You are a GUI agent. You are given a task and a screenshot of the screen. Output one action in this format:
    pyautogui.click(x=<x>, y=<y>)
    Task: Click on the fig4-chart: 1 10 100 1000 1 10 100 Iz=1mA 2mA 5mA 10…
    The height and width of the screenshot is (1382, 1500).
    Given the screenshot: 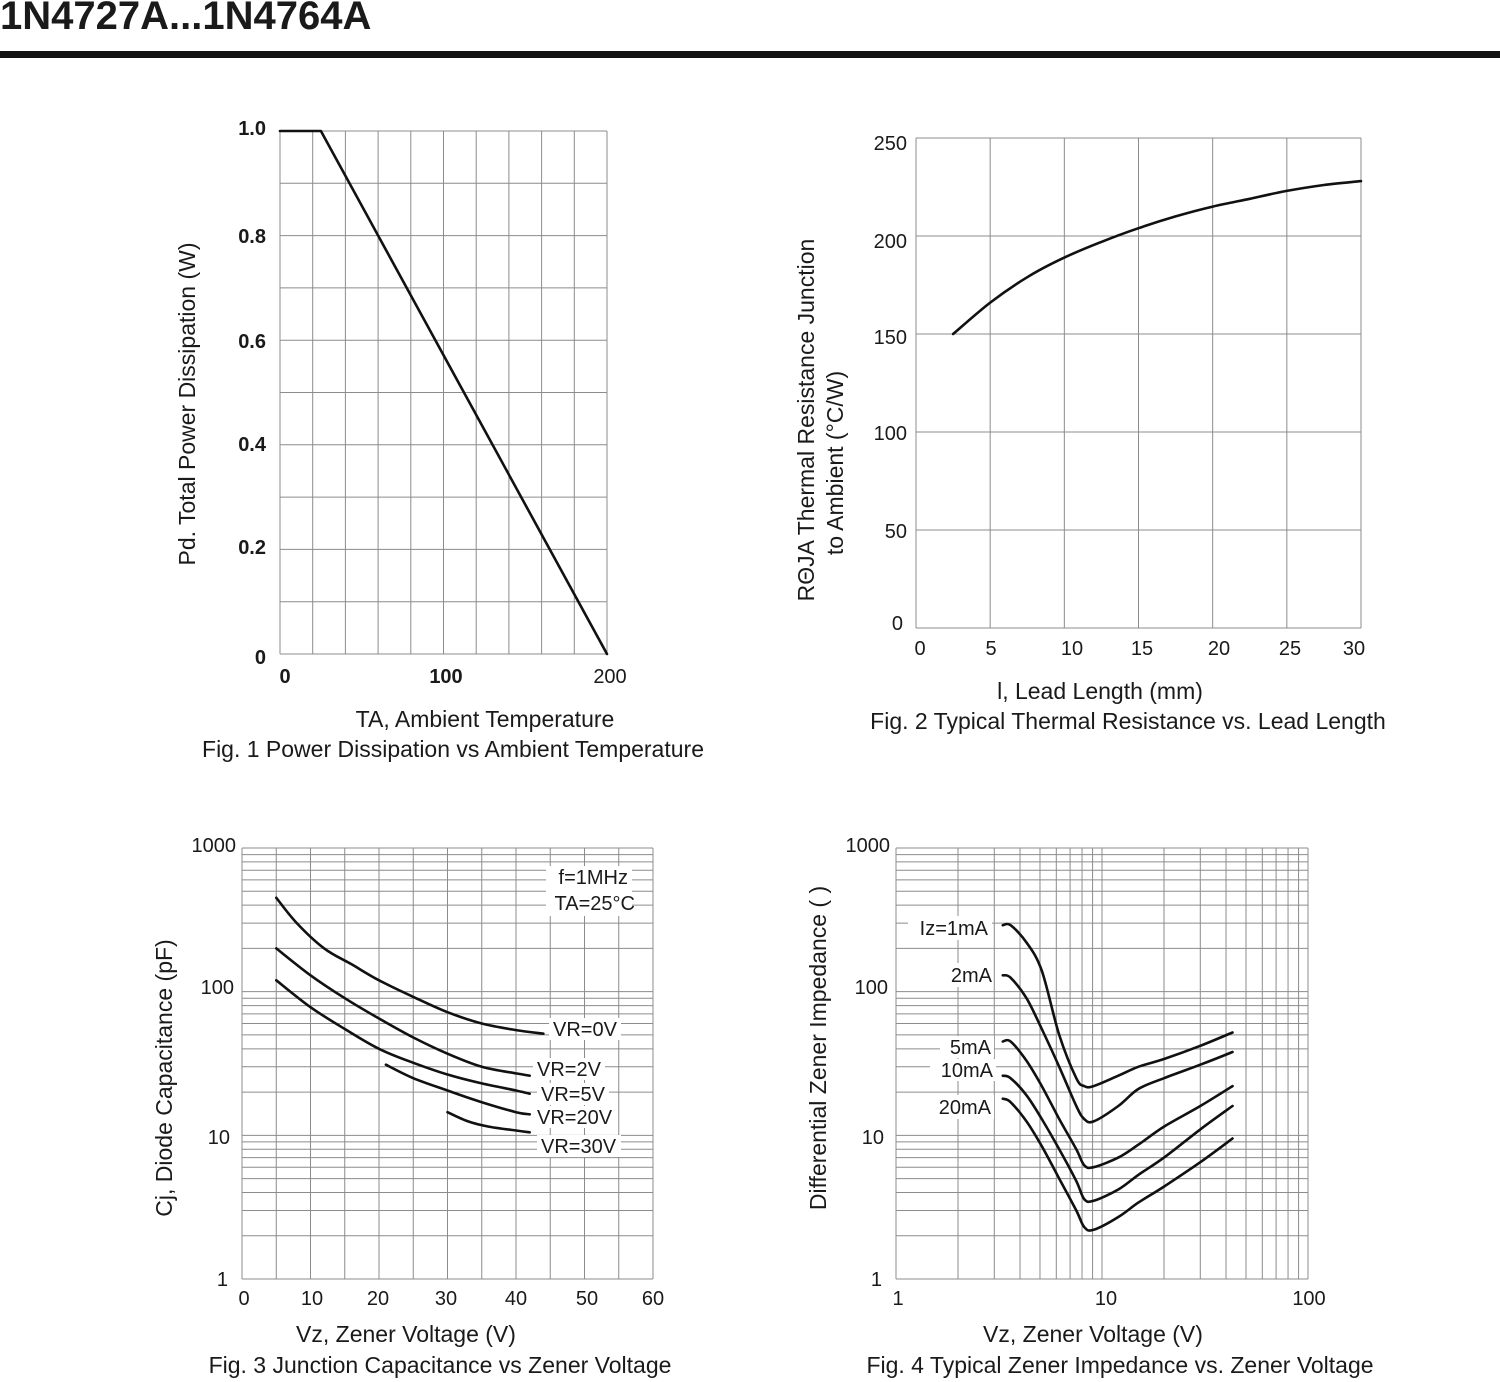 What is the action you would take?
    pyautogui.click(x=1089, y=1106)
    